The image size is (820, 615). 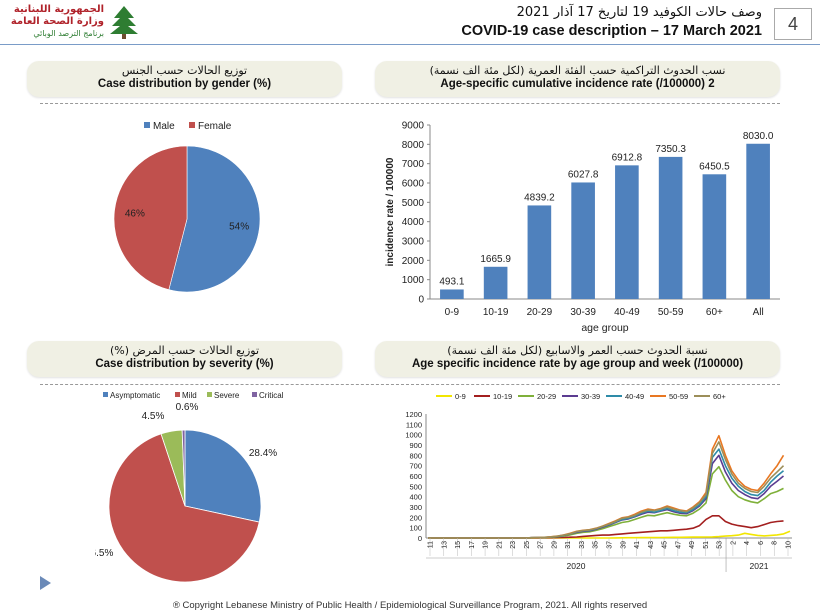 I want to click on page-title-arabic: وصف حالات الكوفيد 19 لتاريخ 17 آذار 2021, so click(x=639, y=12).